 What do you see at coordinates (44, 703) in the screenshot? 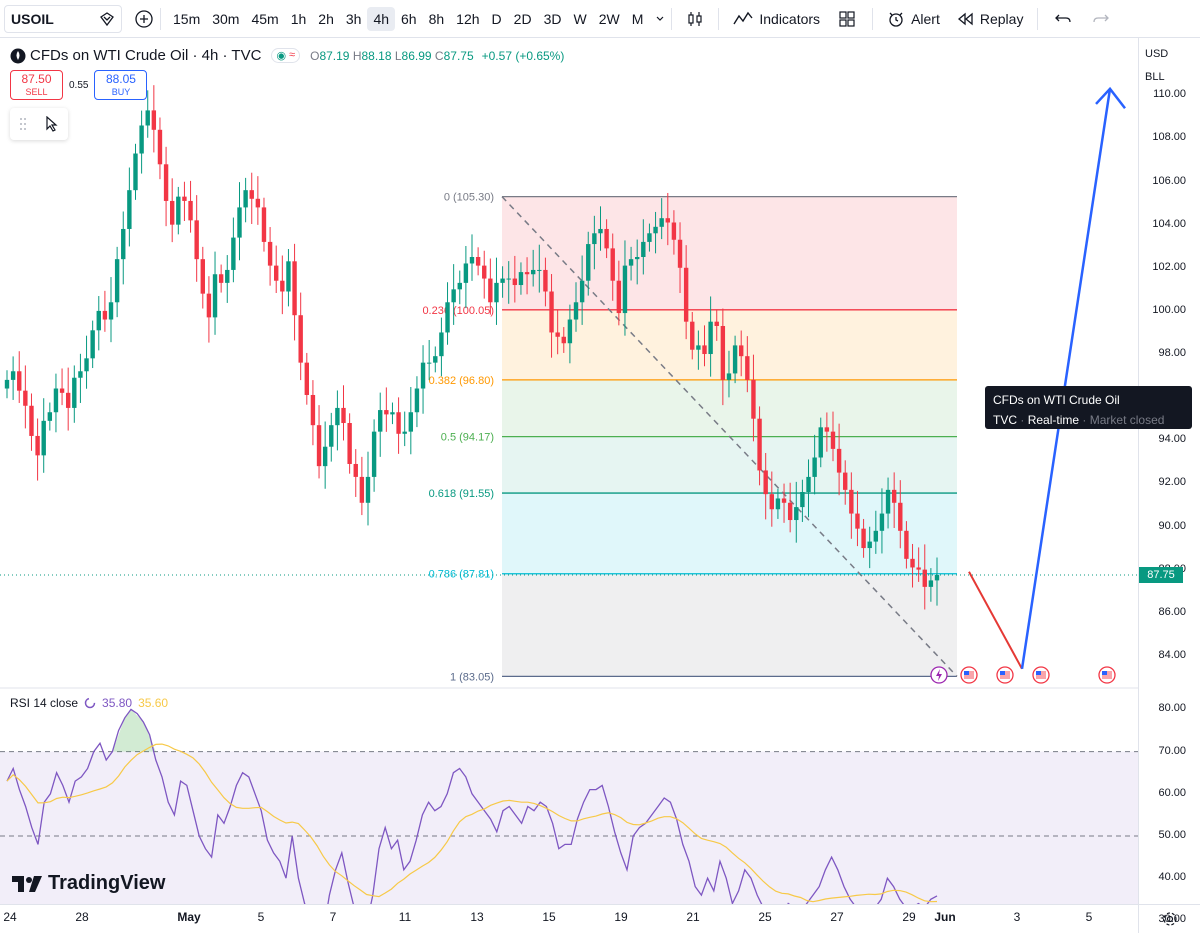
I see `rsi-title: RSI 14 close` at bounding box center [44, 703].